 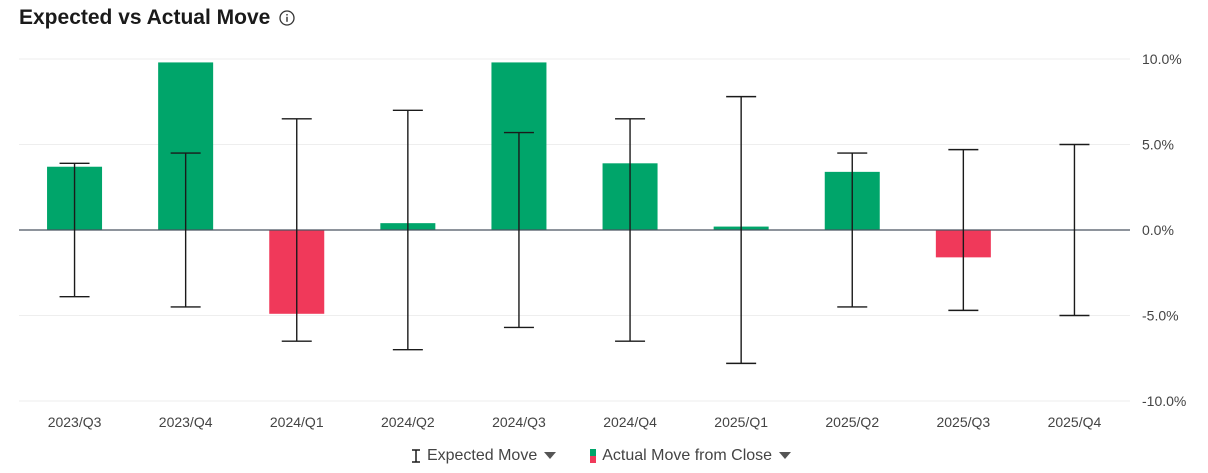 I want to click on x-tick-label: 2023/Q3, so click(x=75, y=422).